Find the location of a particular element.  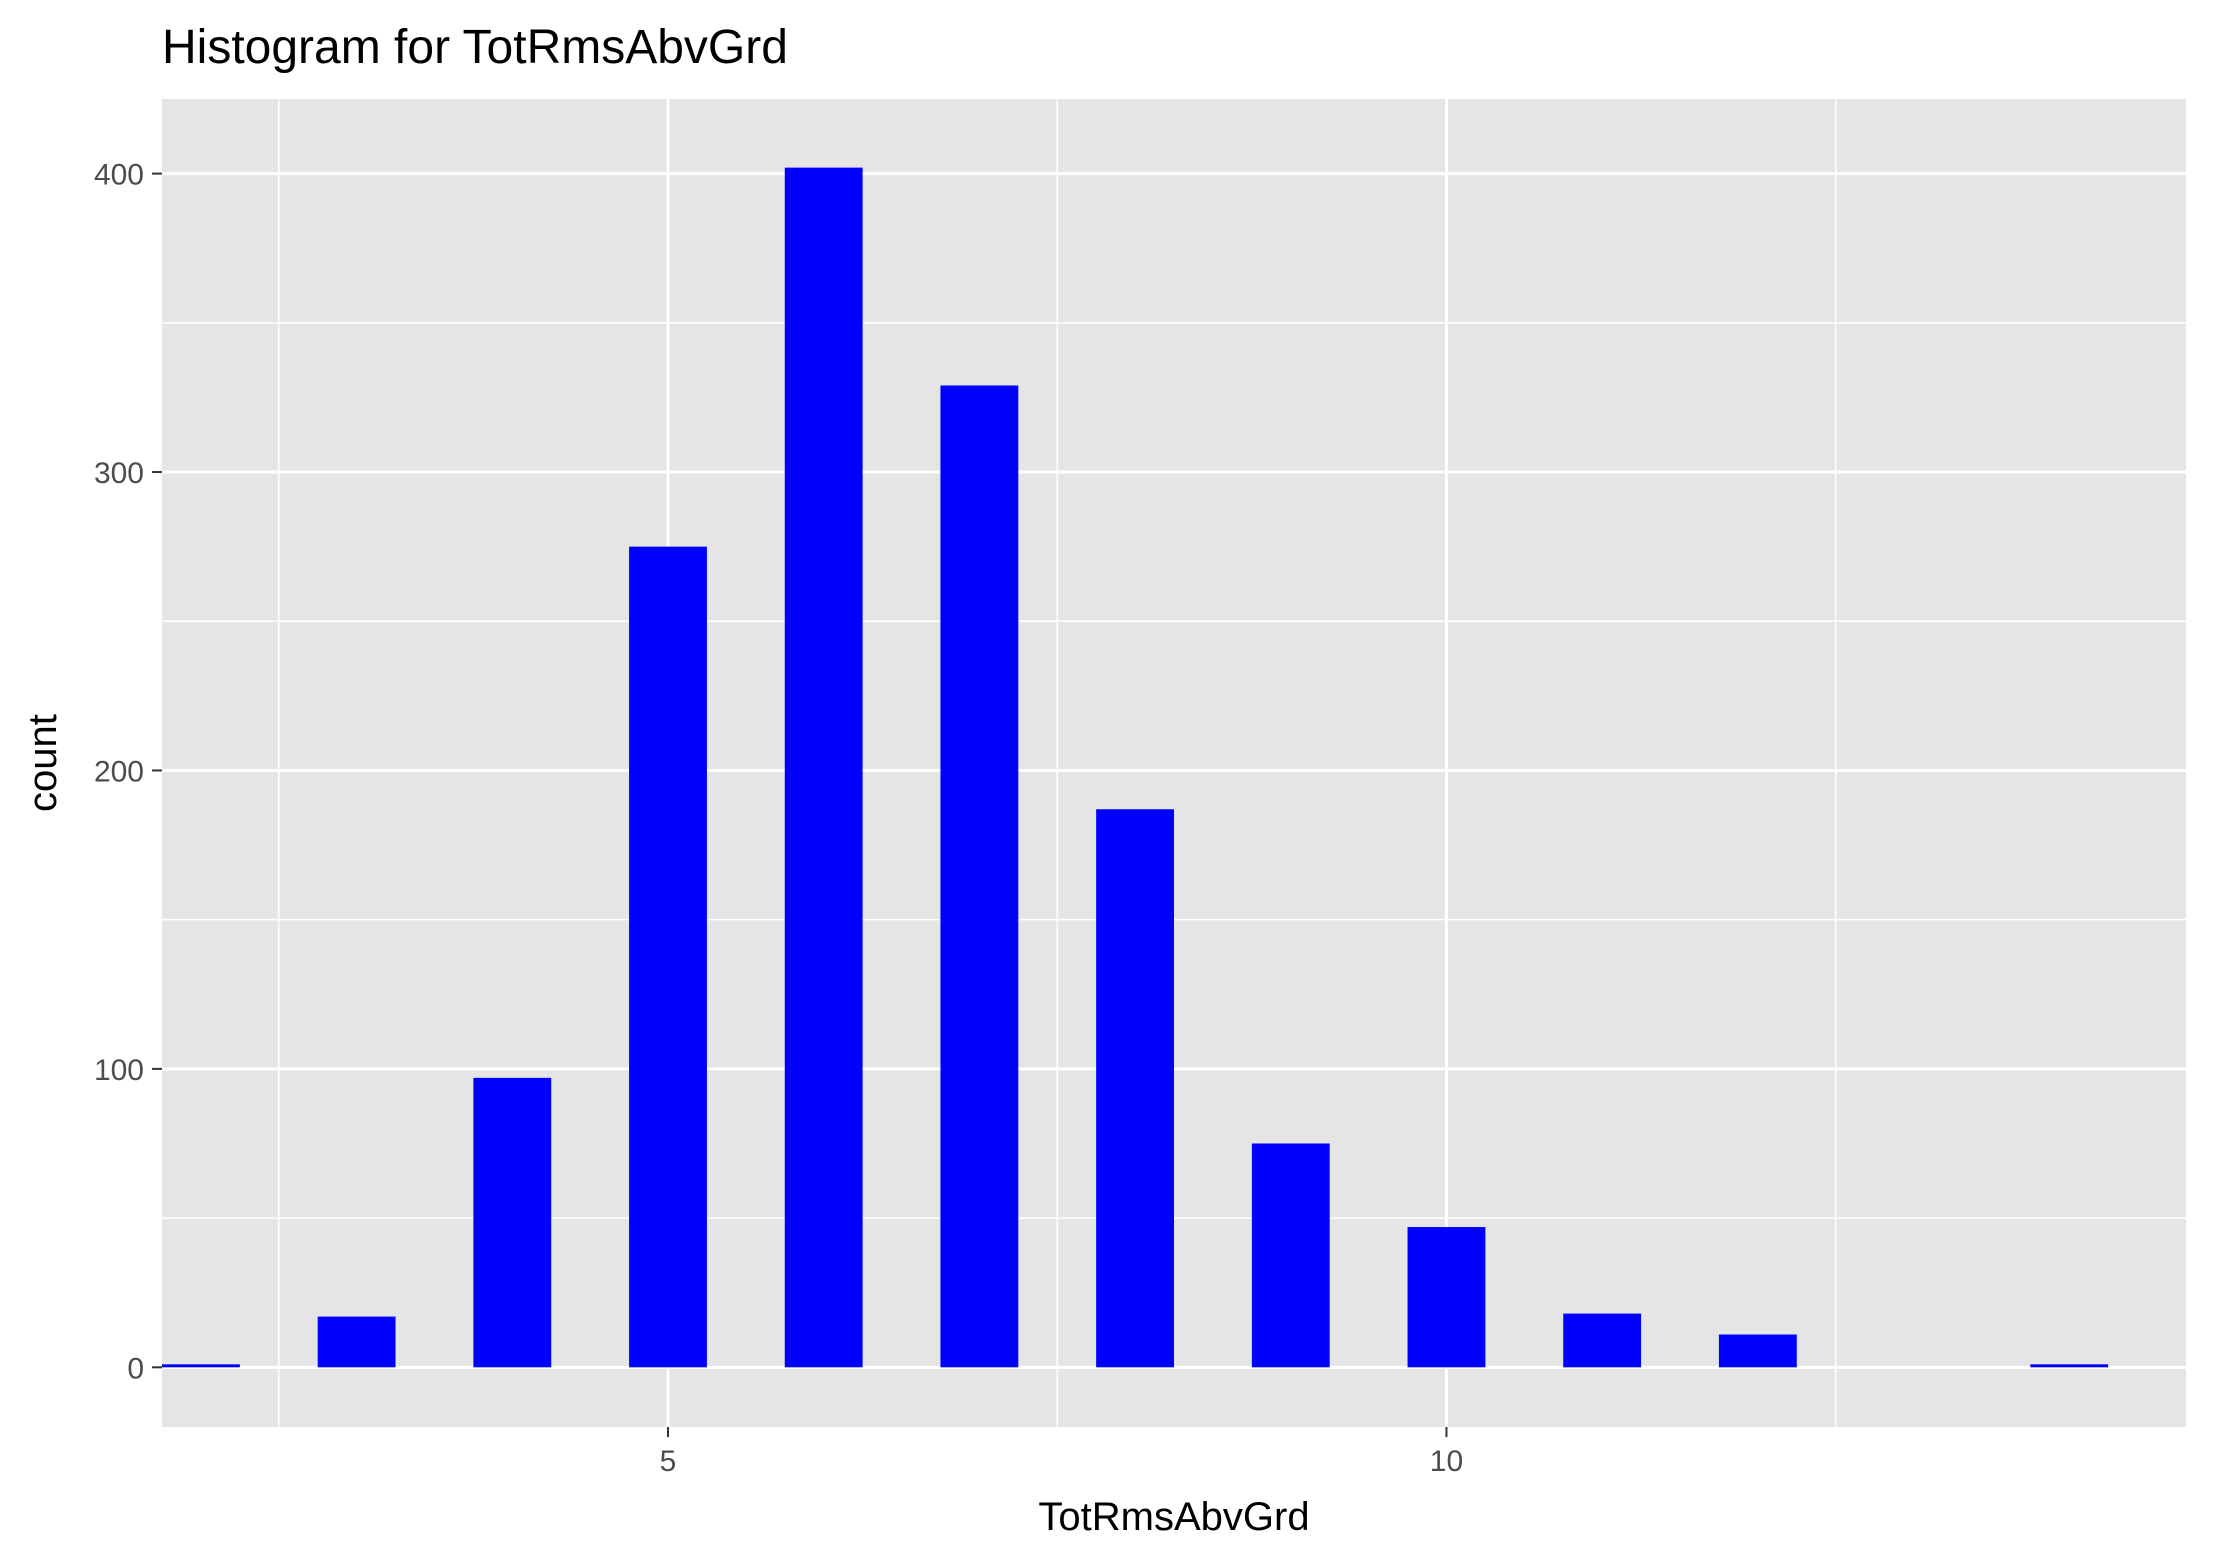

x-axis-title: TotRmsAbvGrd is located at coordinates (1173, 1517).